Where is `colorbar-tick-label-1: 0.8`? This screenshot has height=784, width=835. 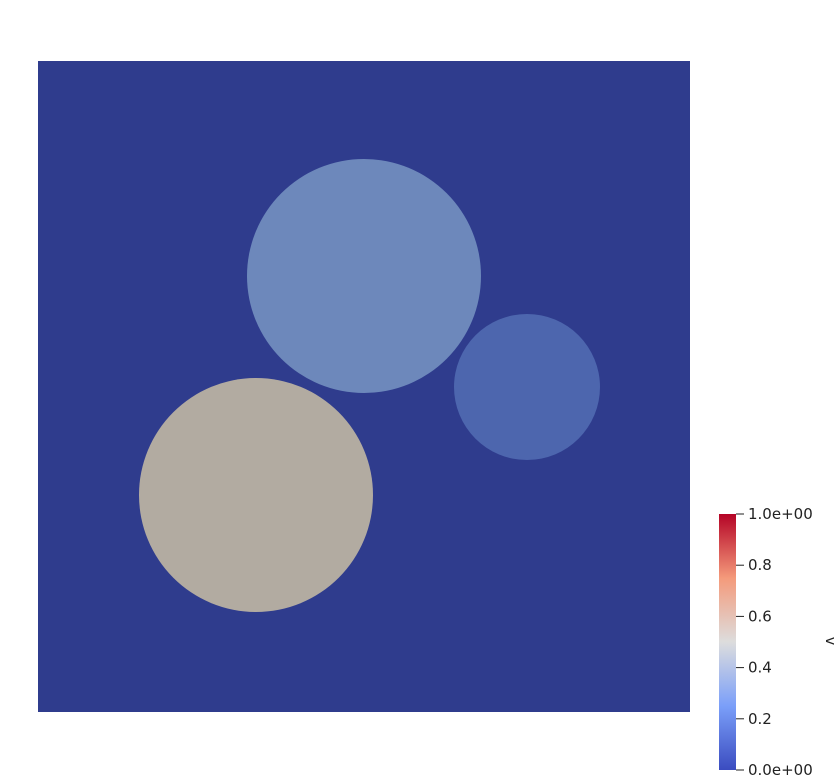 colorbar-tick-label-1: 0.8 is located at coordinates (760, 565).